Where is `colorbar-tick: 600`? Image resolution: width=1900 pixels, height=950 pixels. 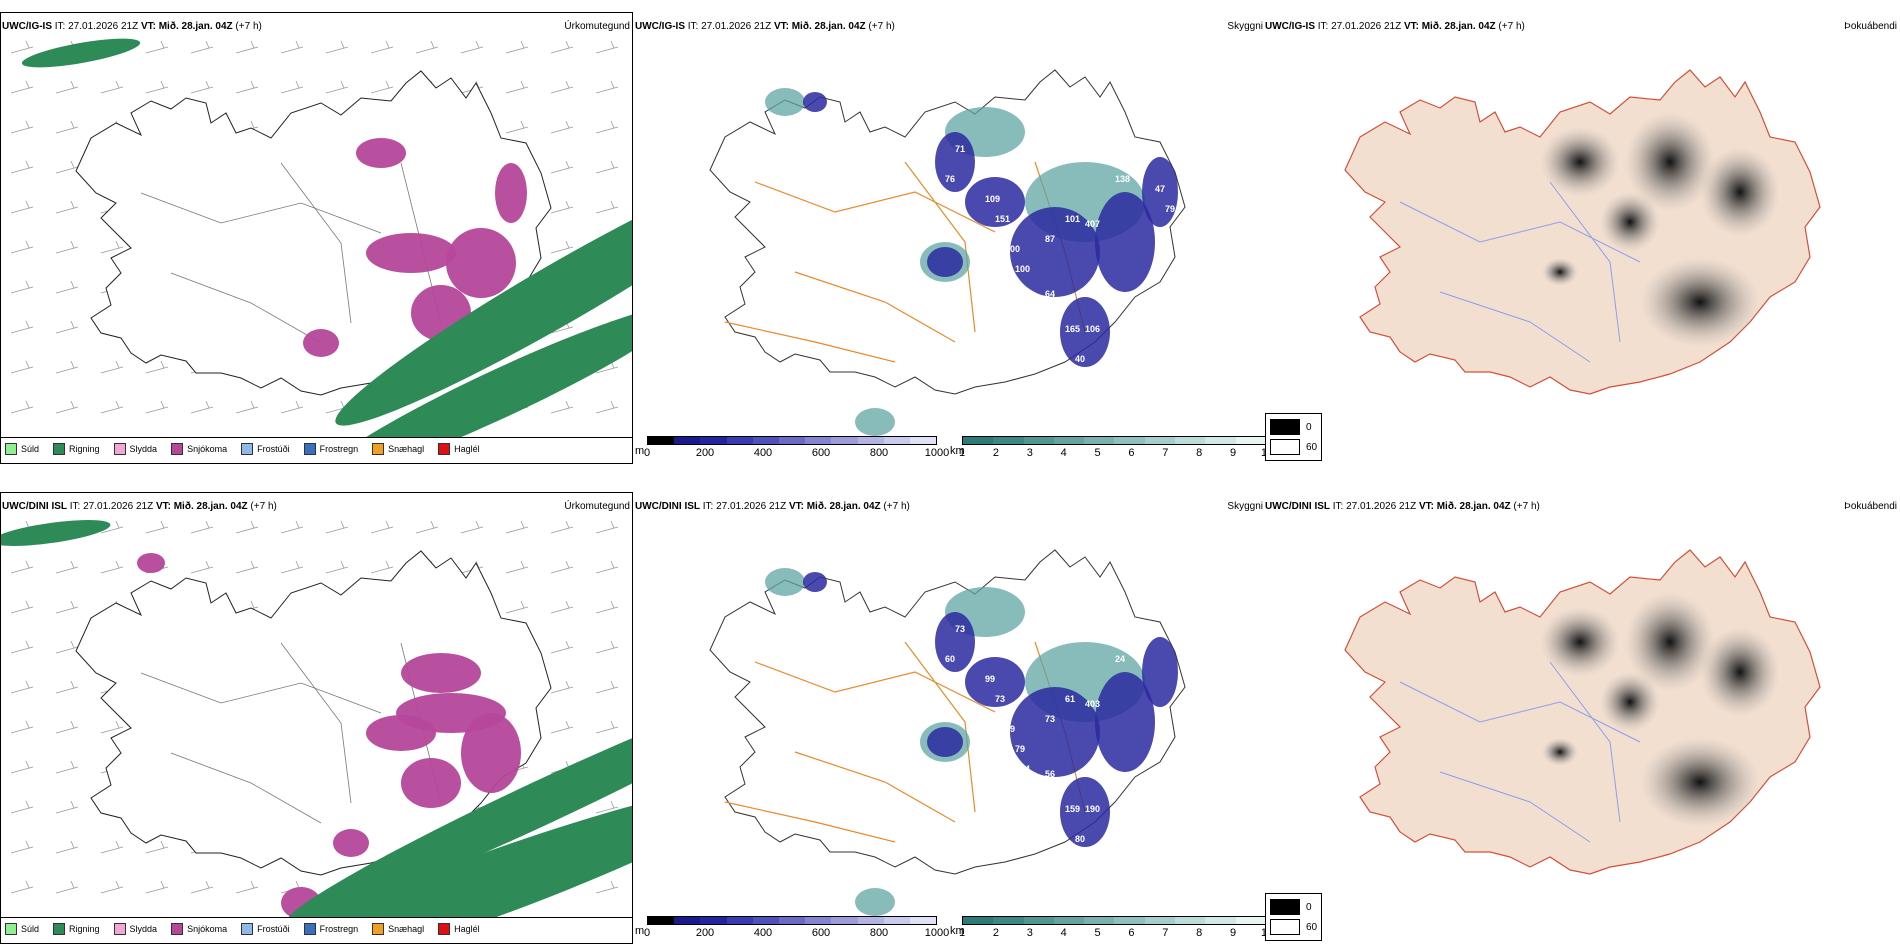 colorbar-tick: 600 is located at coordinates (821, 933).